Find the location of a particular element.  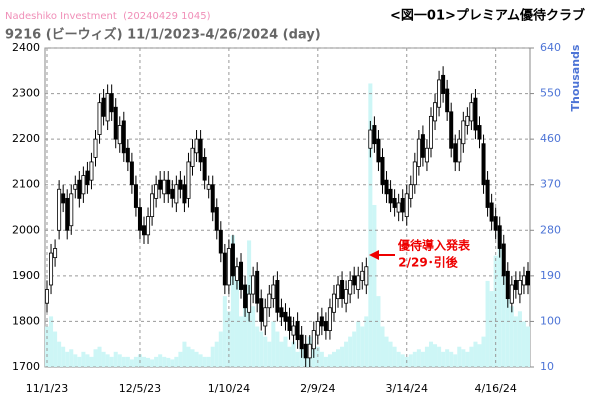

y2-axis-label: Thousands is located at coordinates (575, 77).